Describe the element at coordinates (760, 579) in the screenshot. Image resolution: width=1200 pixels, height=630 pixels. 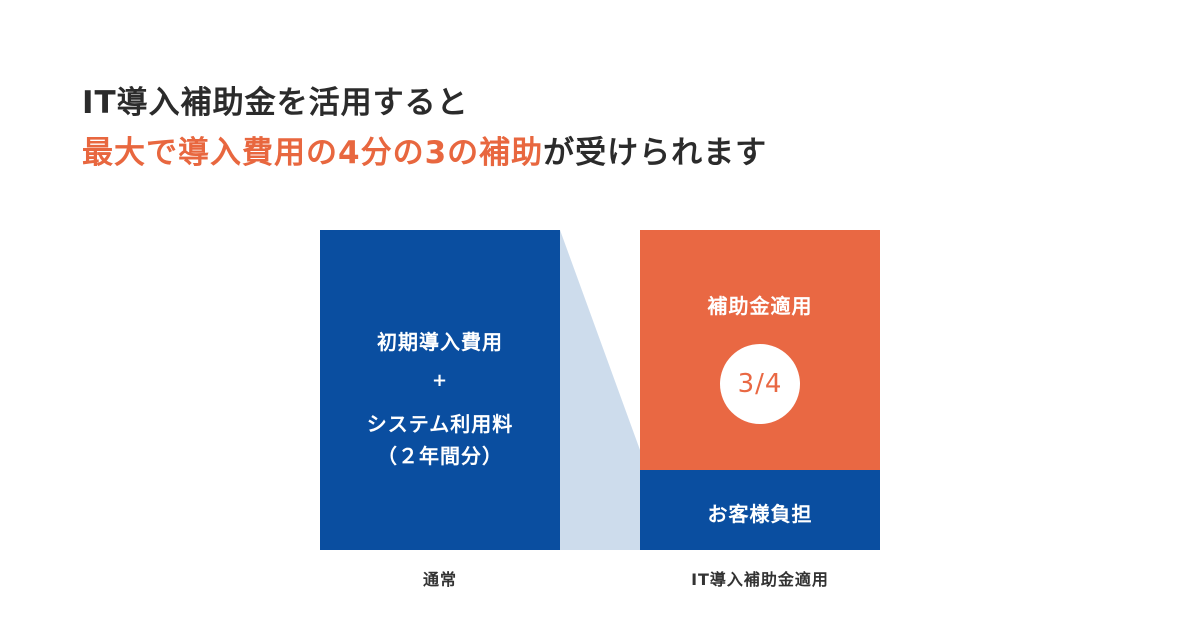
I see `subsidized-caption: IT導入補助金適用` at that location.